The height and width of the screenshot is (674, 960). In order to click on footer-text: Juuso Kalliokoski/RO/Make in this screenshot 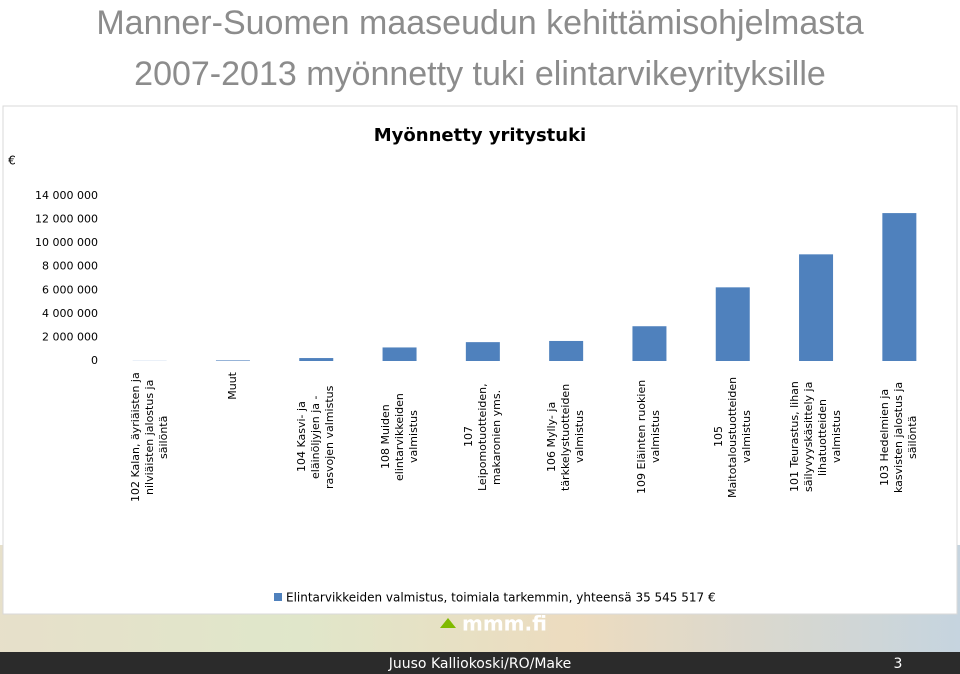, I will do `click(479, 664)`.